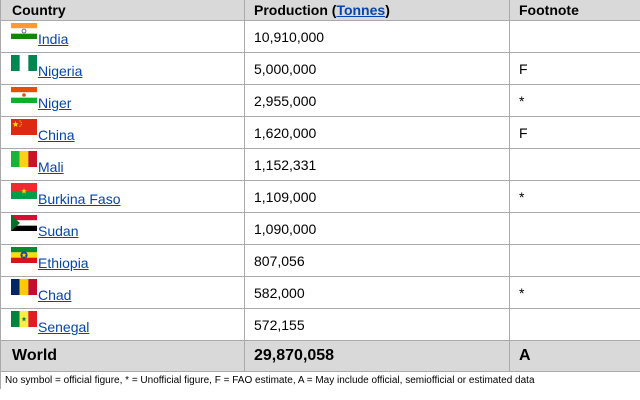 This screenshot has height=400, width=640. Describe the element at coordinates (377, 100) in the screenshot. I see `production-cell: 2,955,000` at that location.